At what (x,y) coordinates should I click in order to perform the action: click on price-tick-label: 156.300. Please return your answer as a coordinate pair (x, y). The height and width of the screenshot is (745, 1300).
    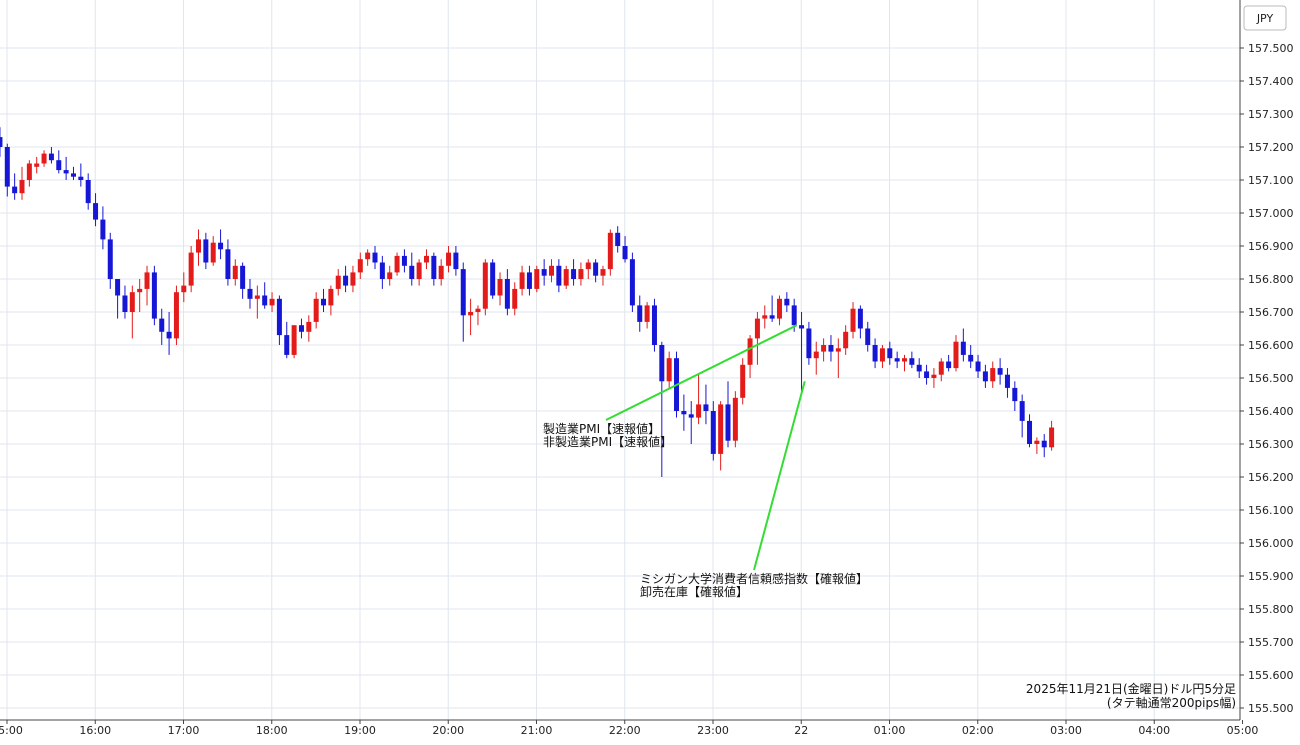
    Looking at the image, I should click on (1271, 444).